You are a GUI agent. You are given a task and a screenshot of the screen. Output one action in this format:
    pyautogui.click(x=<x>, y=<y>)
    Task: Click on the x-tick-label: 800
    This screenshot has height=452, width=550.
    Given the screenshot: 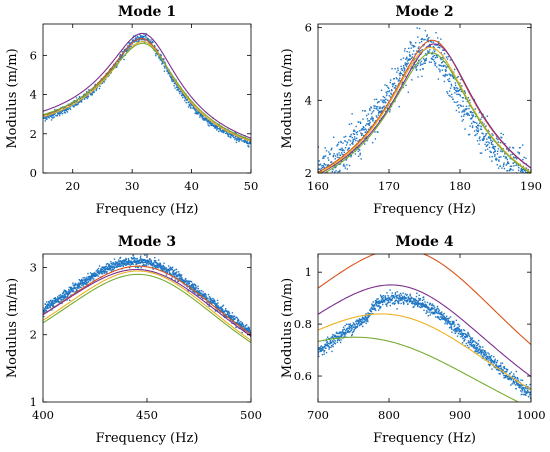 What is the action you would take?
    pyautogui.click(x=389, y=415)
    